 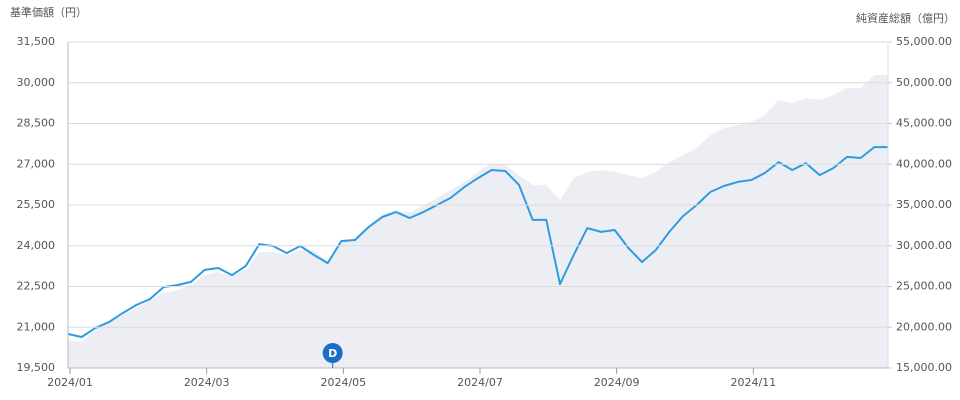 I want to click on x-tick-label: 2024/09, so click(x=617, y=382).